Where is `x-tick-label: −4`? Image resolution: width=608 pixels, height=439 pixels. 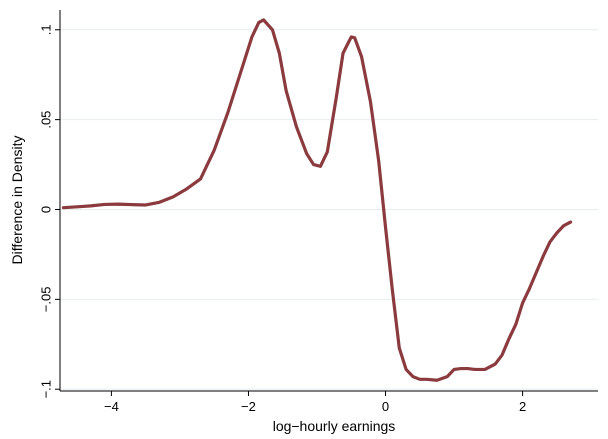 x-tick-label: −4 is located at coordinates (111, 406).